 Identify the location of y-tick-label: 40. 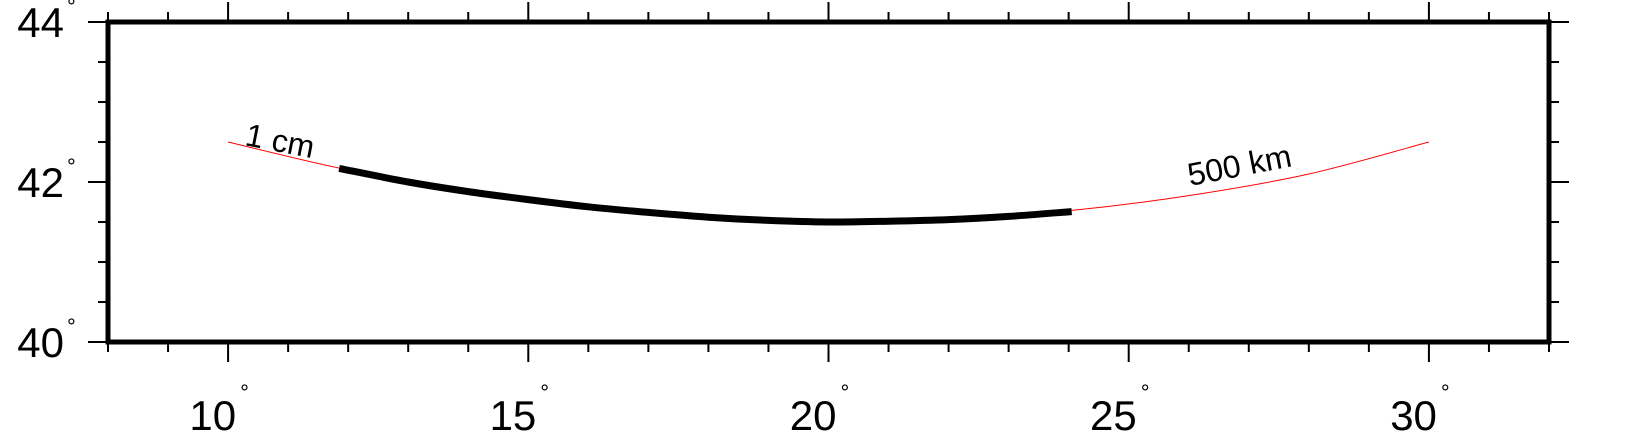
(40, 342).